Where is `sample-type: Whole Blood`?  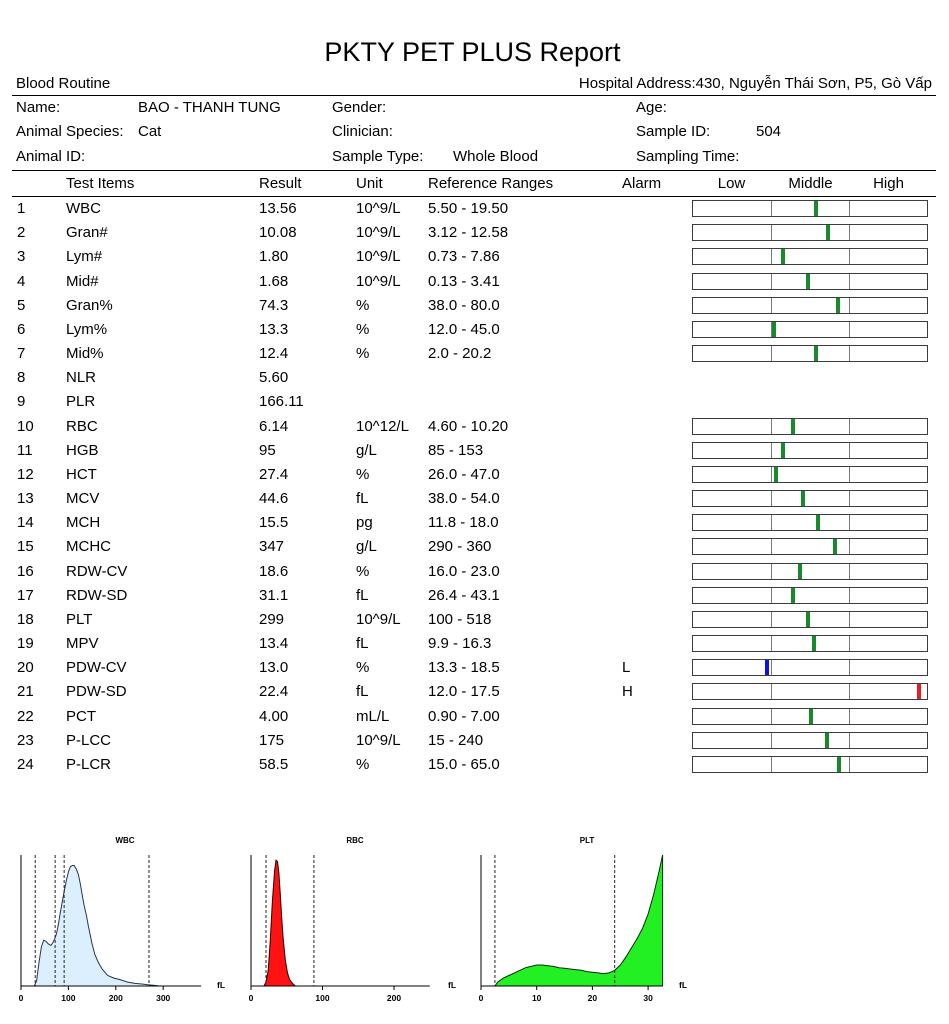
sample-type: Whole Blood is located at coordinates (496, 156).